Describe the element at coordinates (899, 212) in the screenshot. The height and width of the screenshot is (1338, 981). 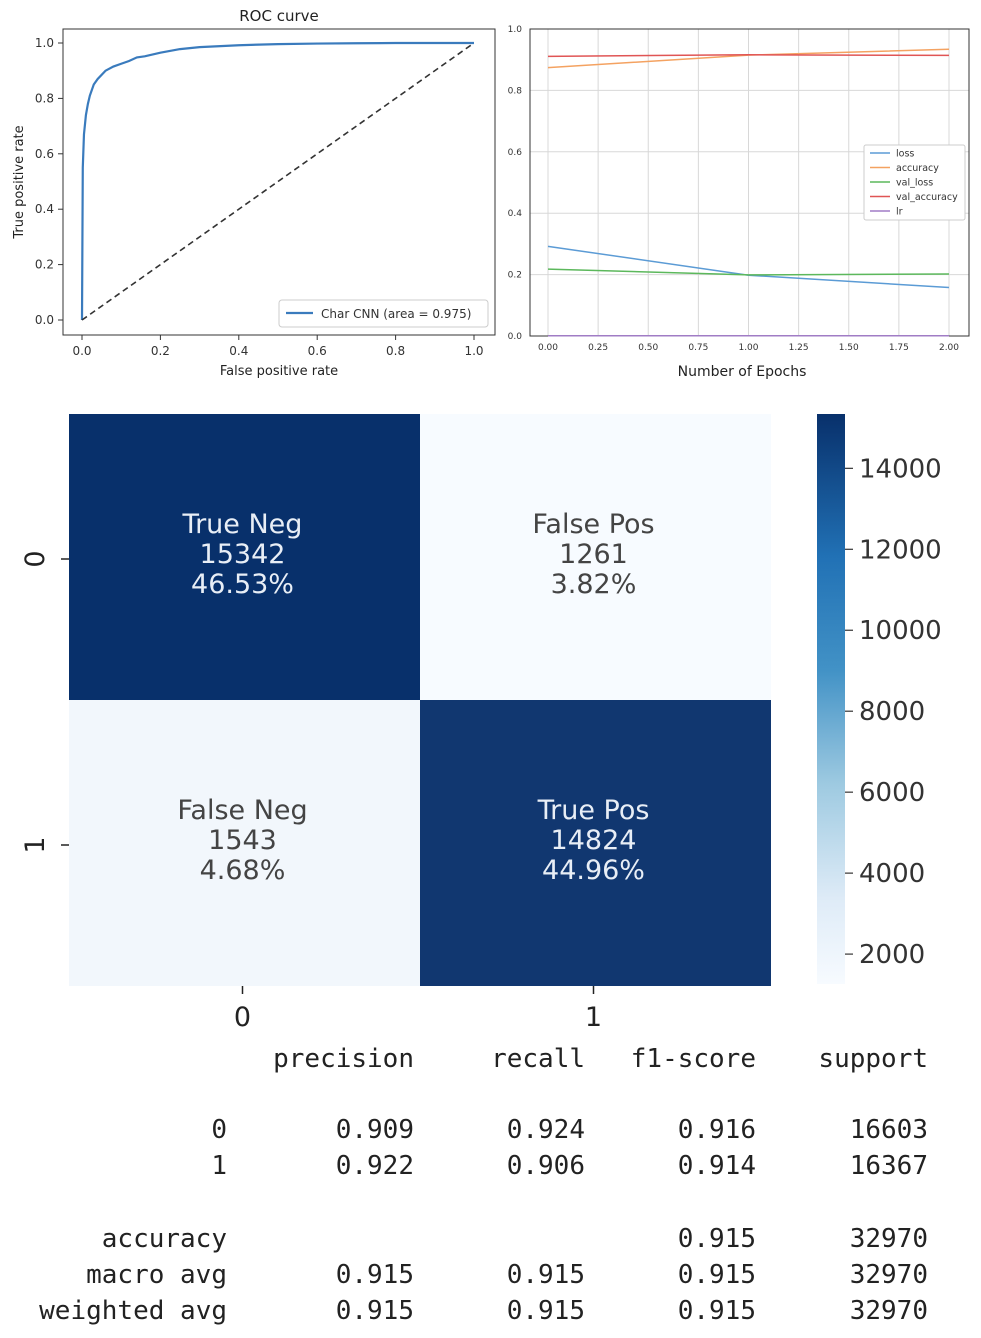
I see `legend-label: lr` at that location.